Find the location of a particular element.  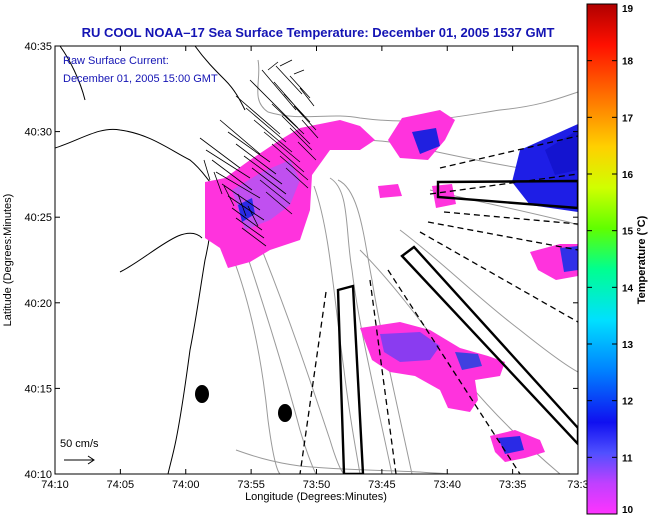

y-tick-label: 40:30 is located at coordinates (38, 133).